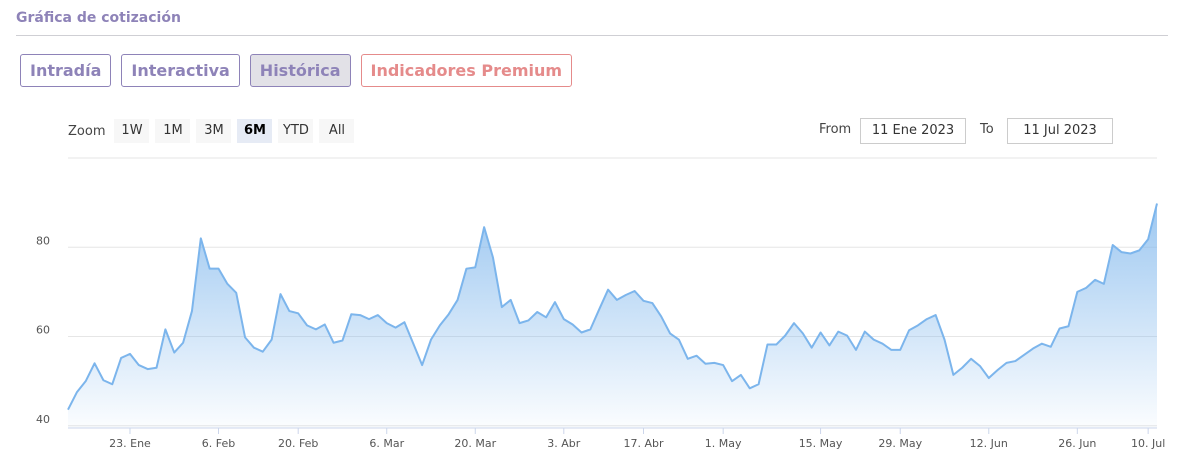  What do you see at coordinates (466, 70) in the screenshot?
I see `tab-button: Indicadores Premium` at bounding box center [466, 70].